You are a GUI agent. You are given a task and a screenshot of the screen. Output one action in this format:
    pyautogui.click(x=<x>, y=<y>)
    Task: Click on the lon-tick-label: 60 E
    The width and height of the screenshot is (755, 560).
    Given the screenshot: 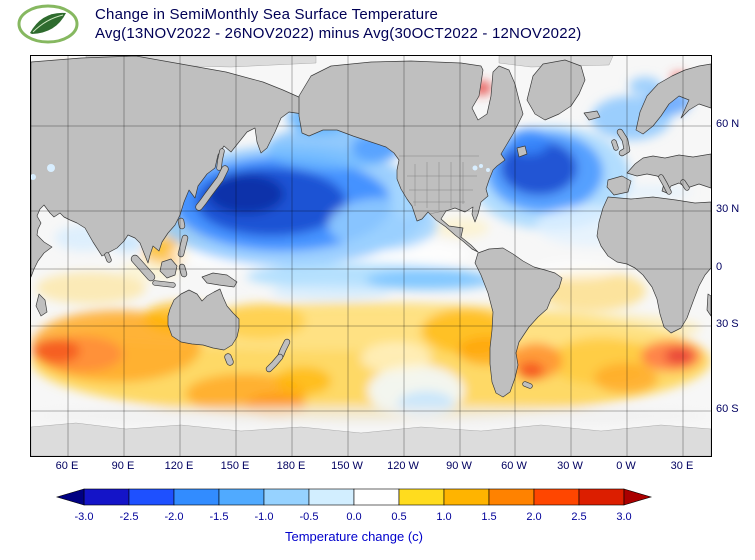 What is the action you would take?
    pyautogui.click(x=67, y=466)
    